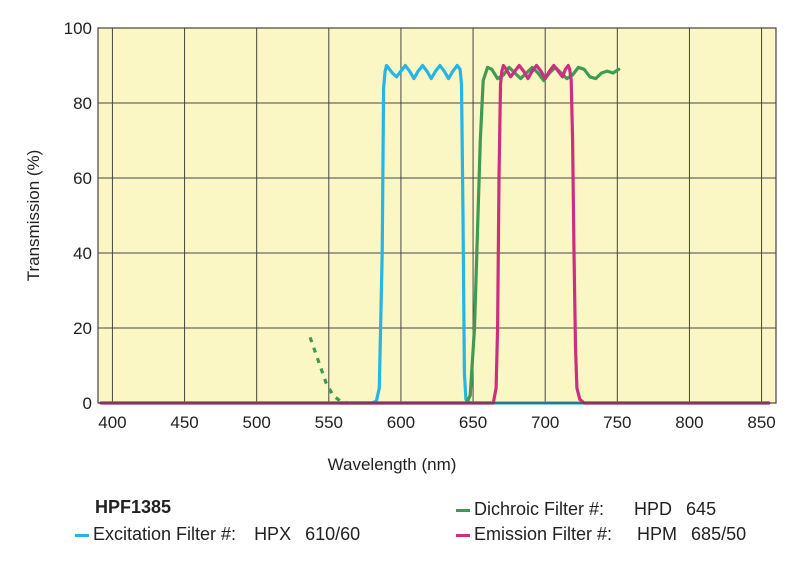 The height and width of the screenshot is (575, 800). Describe the element at coordinates (617, 422) in the screenshot. I see `x-tick-label: 750` at that location.